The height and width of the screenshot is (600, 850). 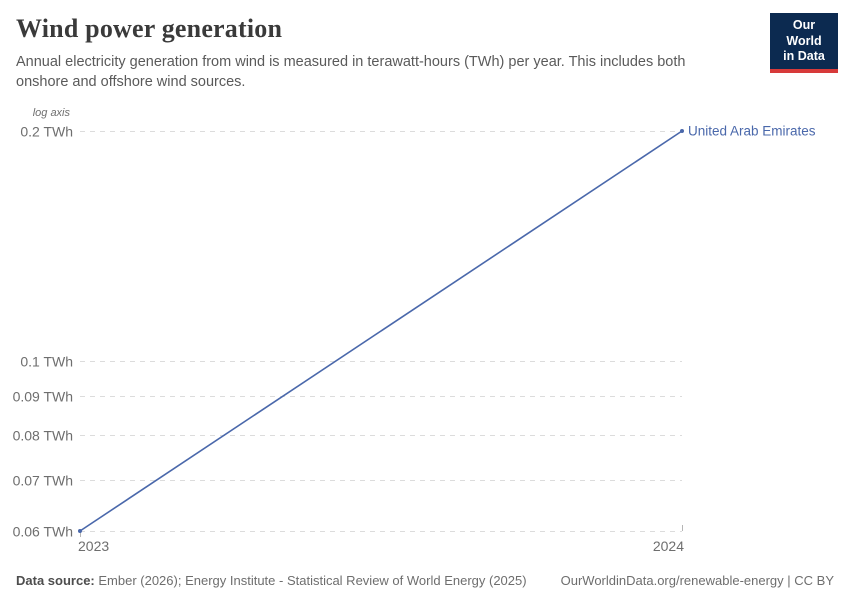 What do you see at coordinates (52, 113) in the screenshot?
I see `log-axis-note: log axis` at bounding box center [52, 113].